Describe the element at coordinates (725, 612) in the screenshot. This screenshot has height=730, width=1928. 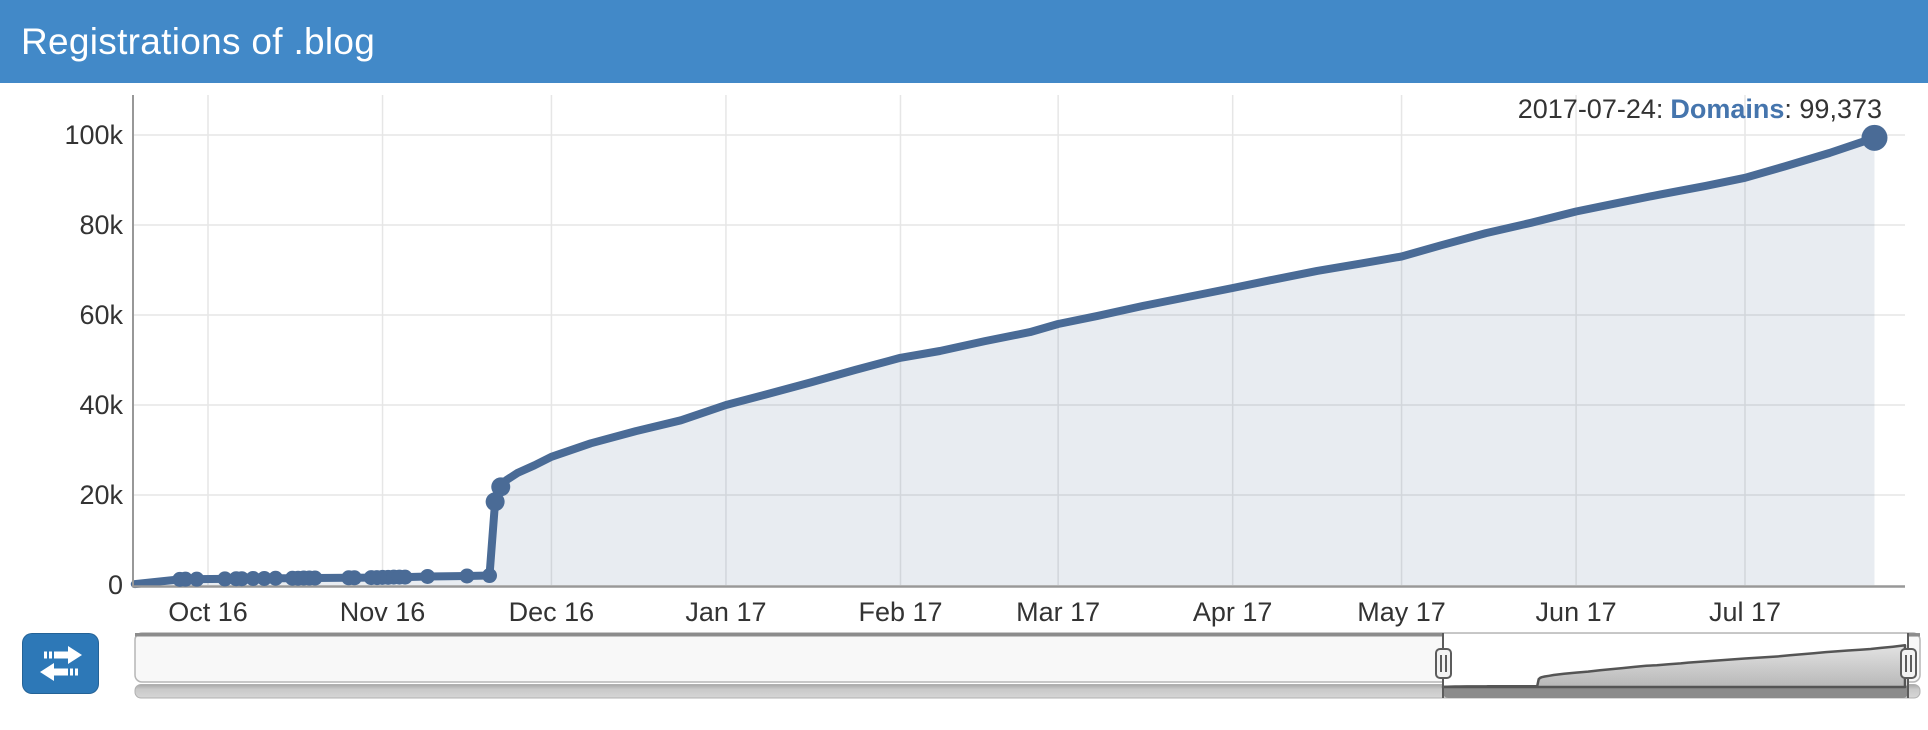
I see `x-axis-label: Jan 17` at that location.